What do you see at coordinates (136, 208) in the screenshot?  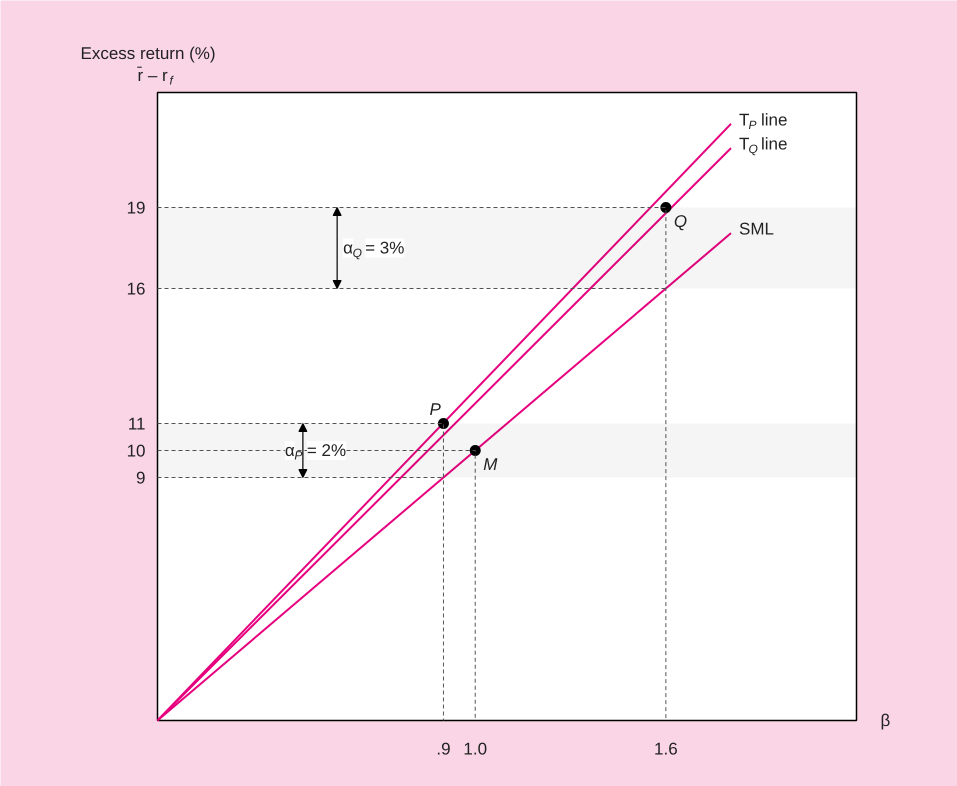 I see `y-tick-label: 19` at bounding box center [136, 208].